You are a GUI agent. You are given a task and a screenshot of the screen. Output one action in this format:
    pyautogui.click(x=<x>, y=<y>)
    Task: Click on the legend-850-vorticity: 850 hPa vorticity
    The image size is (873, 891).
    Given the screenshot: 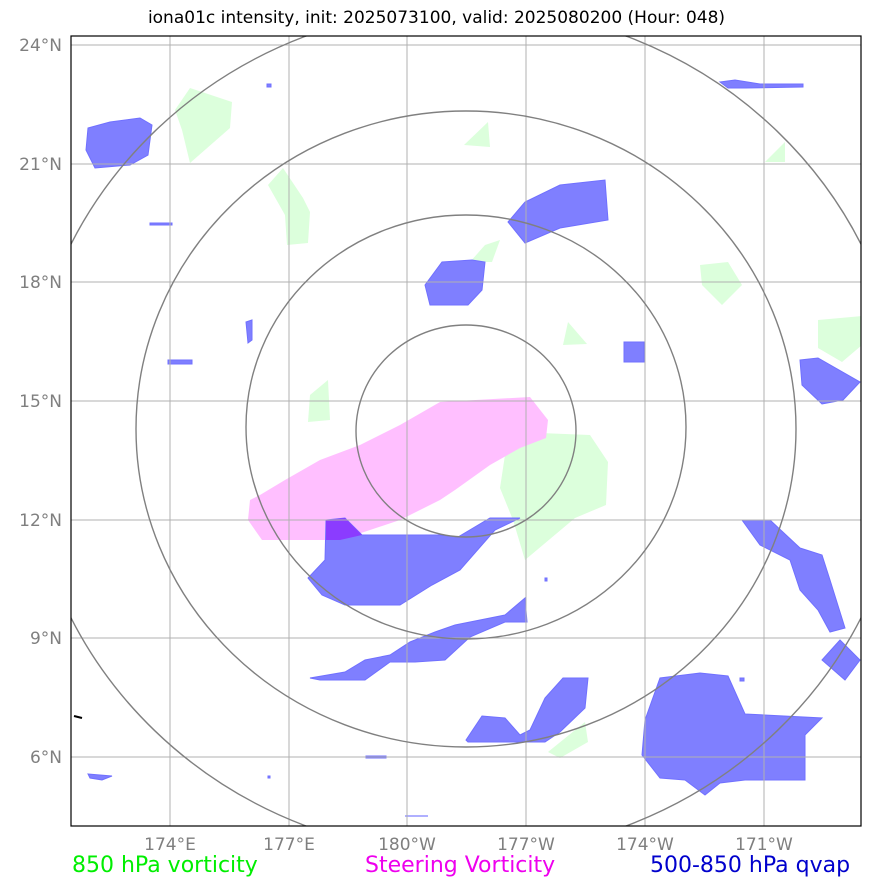 What is the action you would take?
    pyautogui.click(x=165, y=865)
    